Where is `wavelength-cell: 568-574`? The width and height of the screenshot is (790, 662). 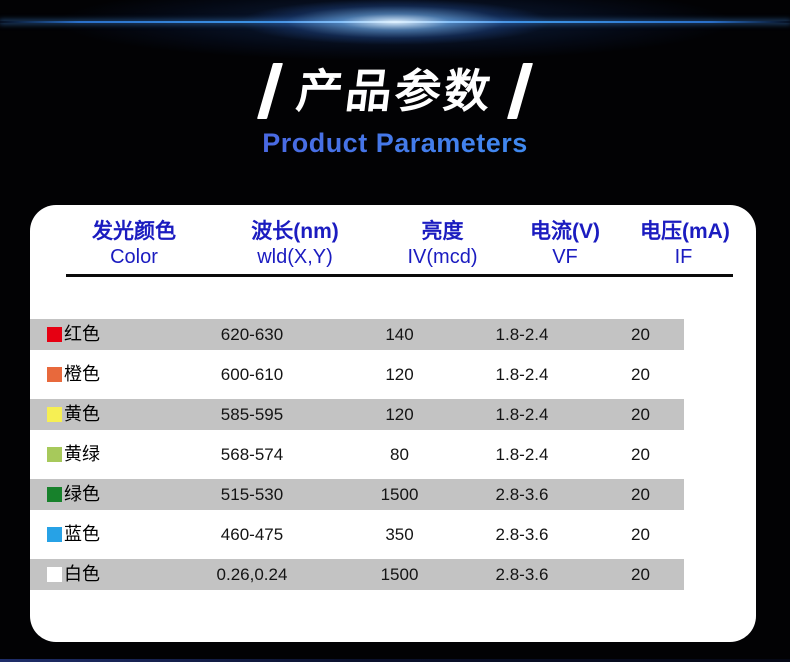
wavelength-cell: 568-574 is located at coordinates (252, 454).